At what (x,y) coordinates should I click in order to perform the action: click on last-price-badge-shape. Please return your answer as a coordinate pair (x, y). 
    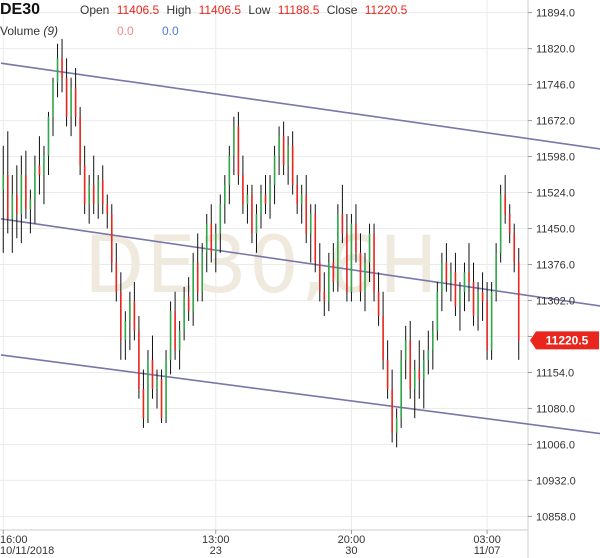
    Looking at the image, I should click on (564, 340).